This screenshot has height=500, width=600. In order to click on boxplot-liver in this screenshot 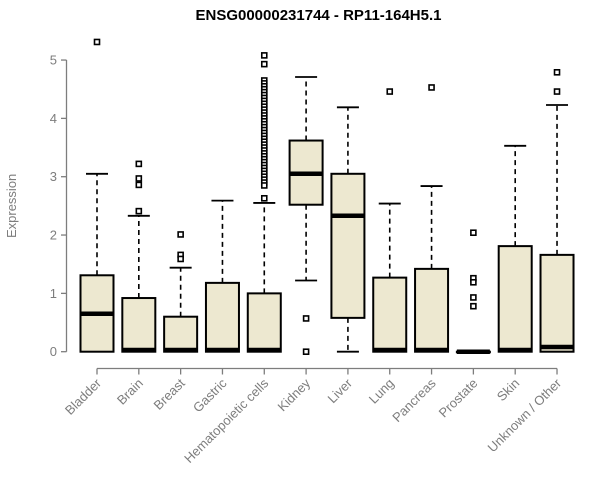, I will do `click(348, 229)`.